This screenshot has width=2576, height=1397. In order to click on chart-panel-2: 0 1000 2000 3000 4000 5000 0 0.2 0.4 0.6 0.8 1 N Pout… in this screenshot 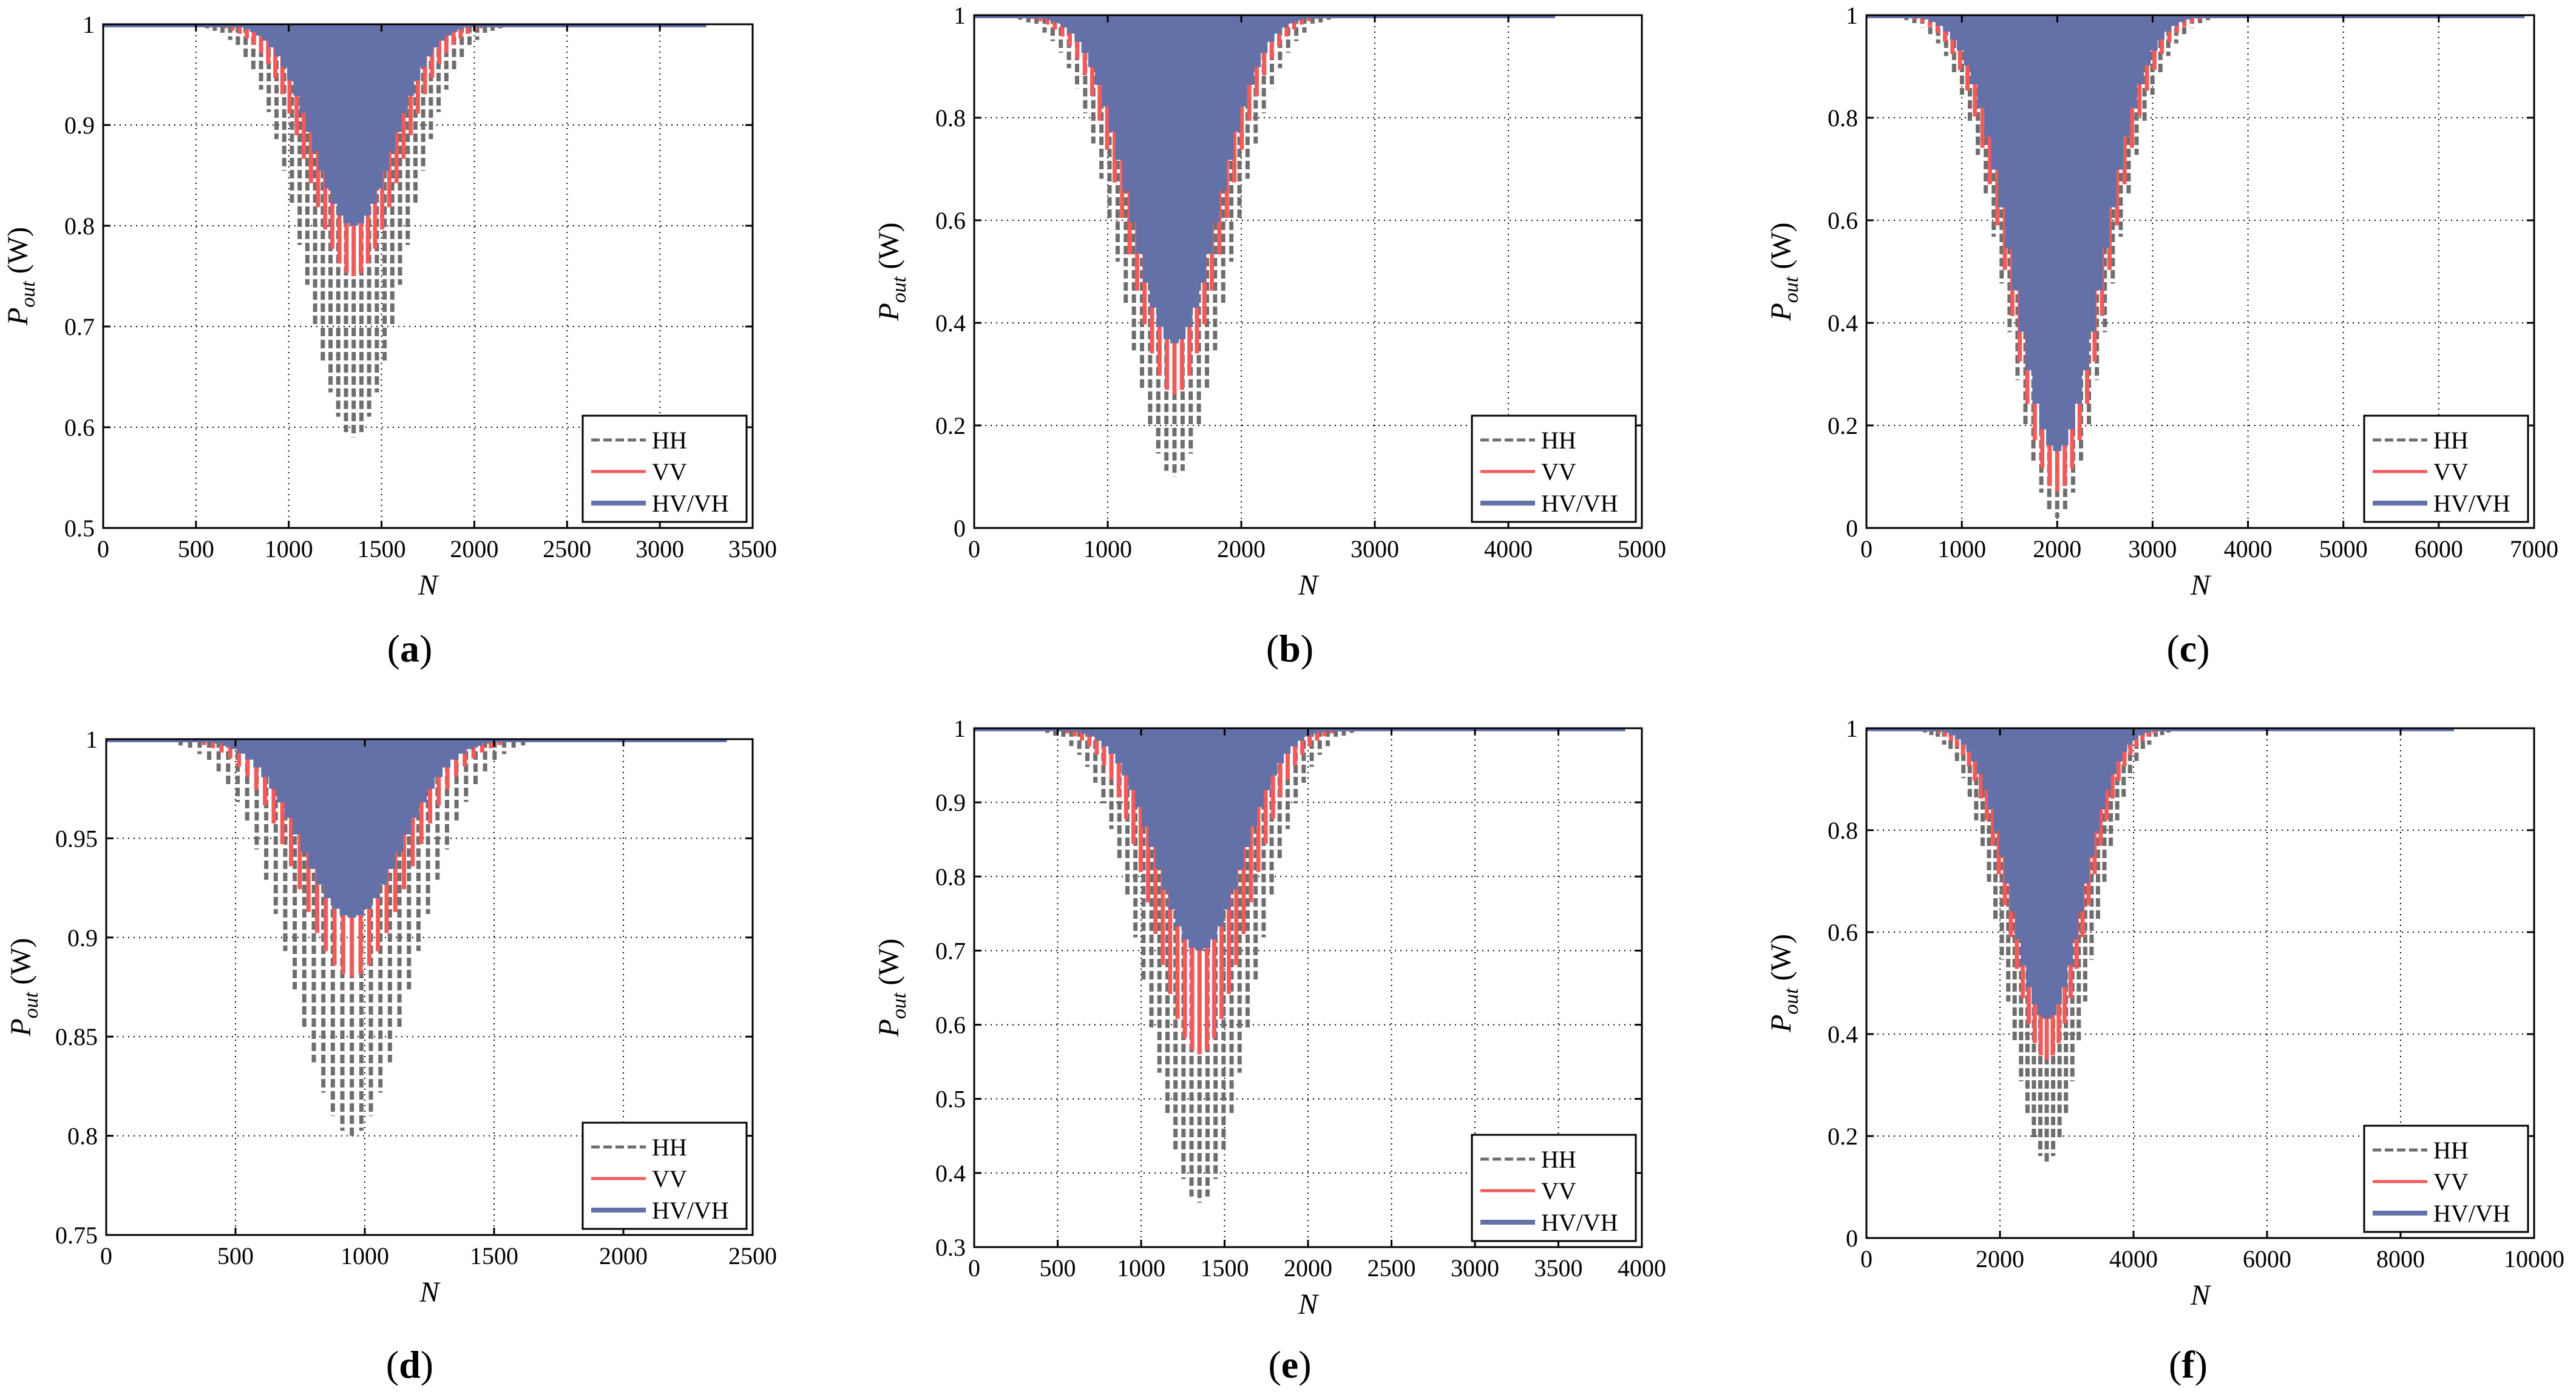, I will do `click(1270, 336)`.